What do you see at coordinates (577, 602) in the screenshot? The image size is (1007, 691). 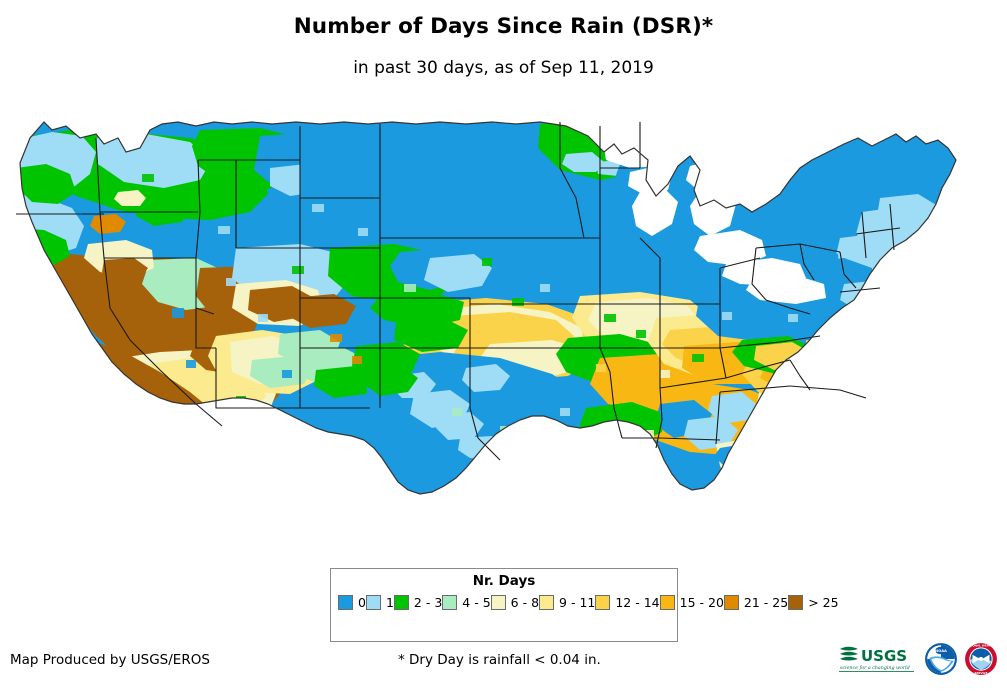 I see `legend-label-5: 9 - 11` at bounding box center [577, 602].